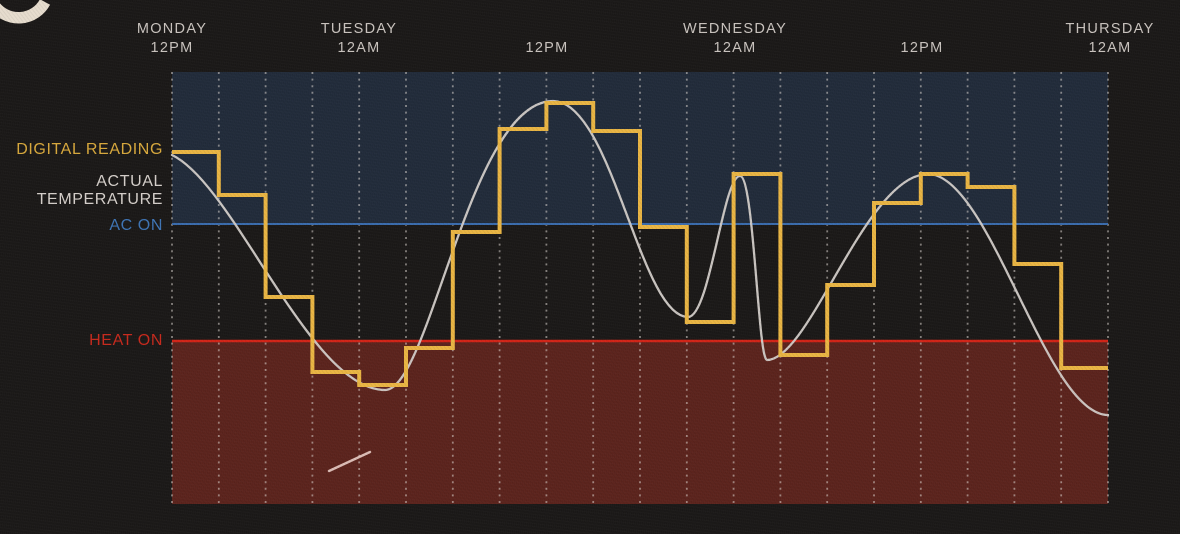  I want to click on time-axis-label-wednesday: WEDNESDAY 12AM, so click(735, 35).